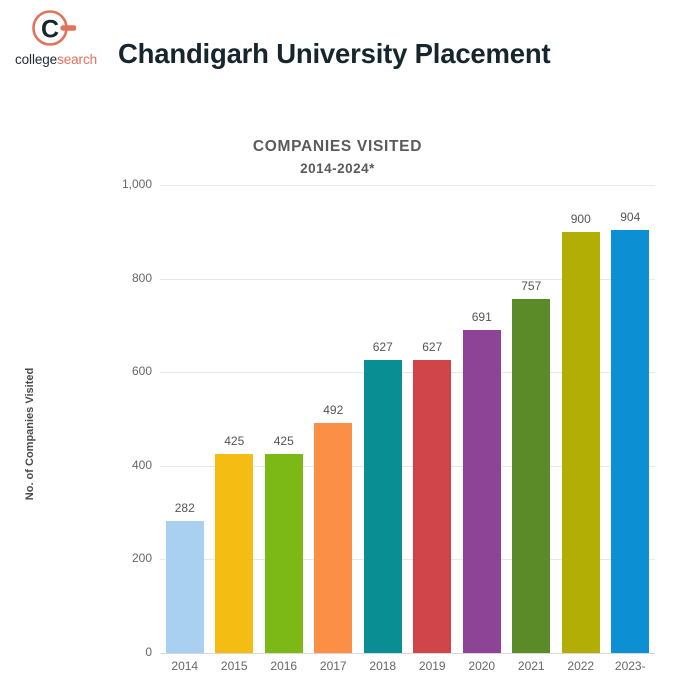 This screenshot has width=675, height=675. What do you see at coordinates (136, 184) in the screenshot?
I see `y-axis-tick-label: 1,000` at bounding box center [136, 184].